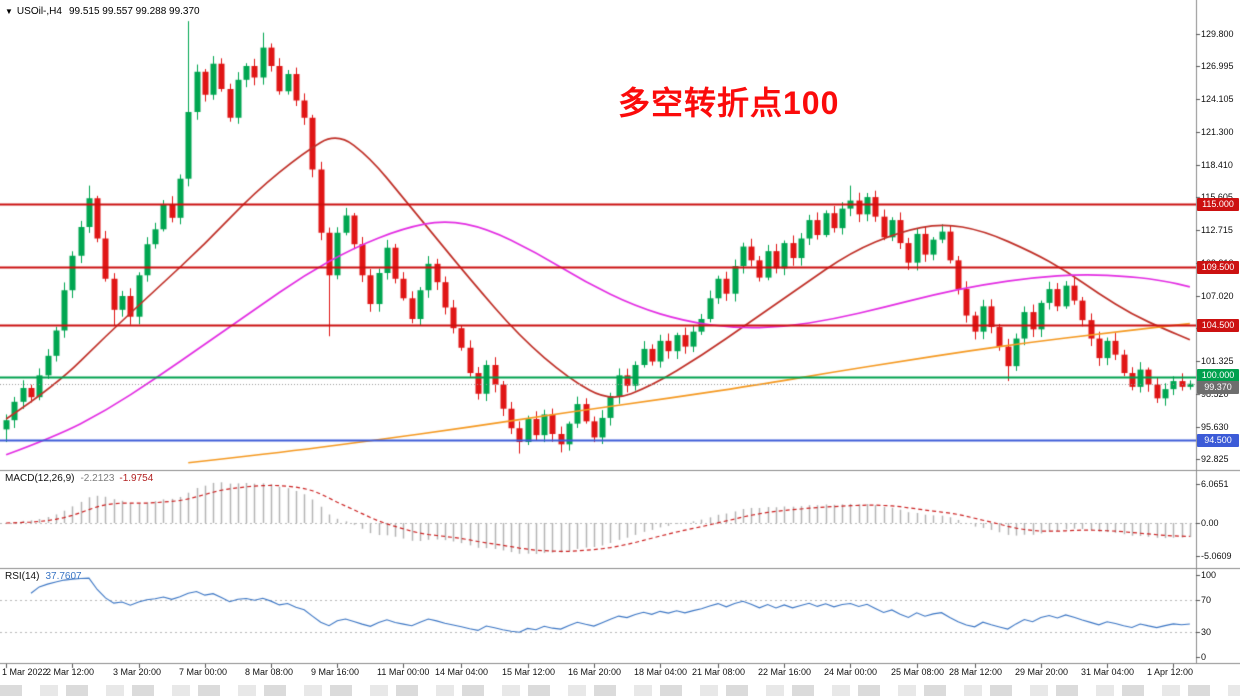 This screenshot has width=1240, height=696. Describe the element at coordinates (25, 672) in the screenshot. I see `time-tick-label: 1 Mar 2022` at that location.